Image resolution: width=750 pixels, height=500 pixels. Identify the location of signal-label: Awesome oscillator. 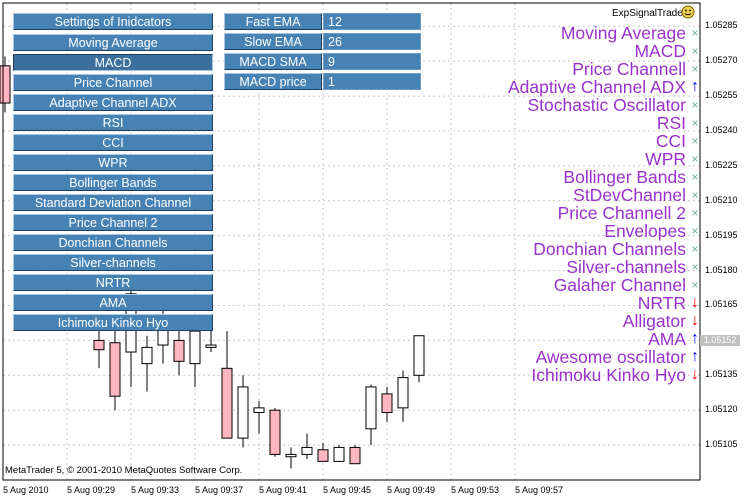
(610, 357).